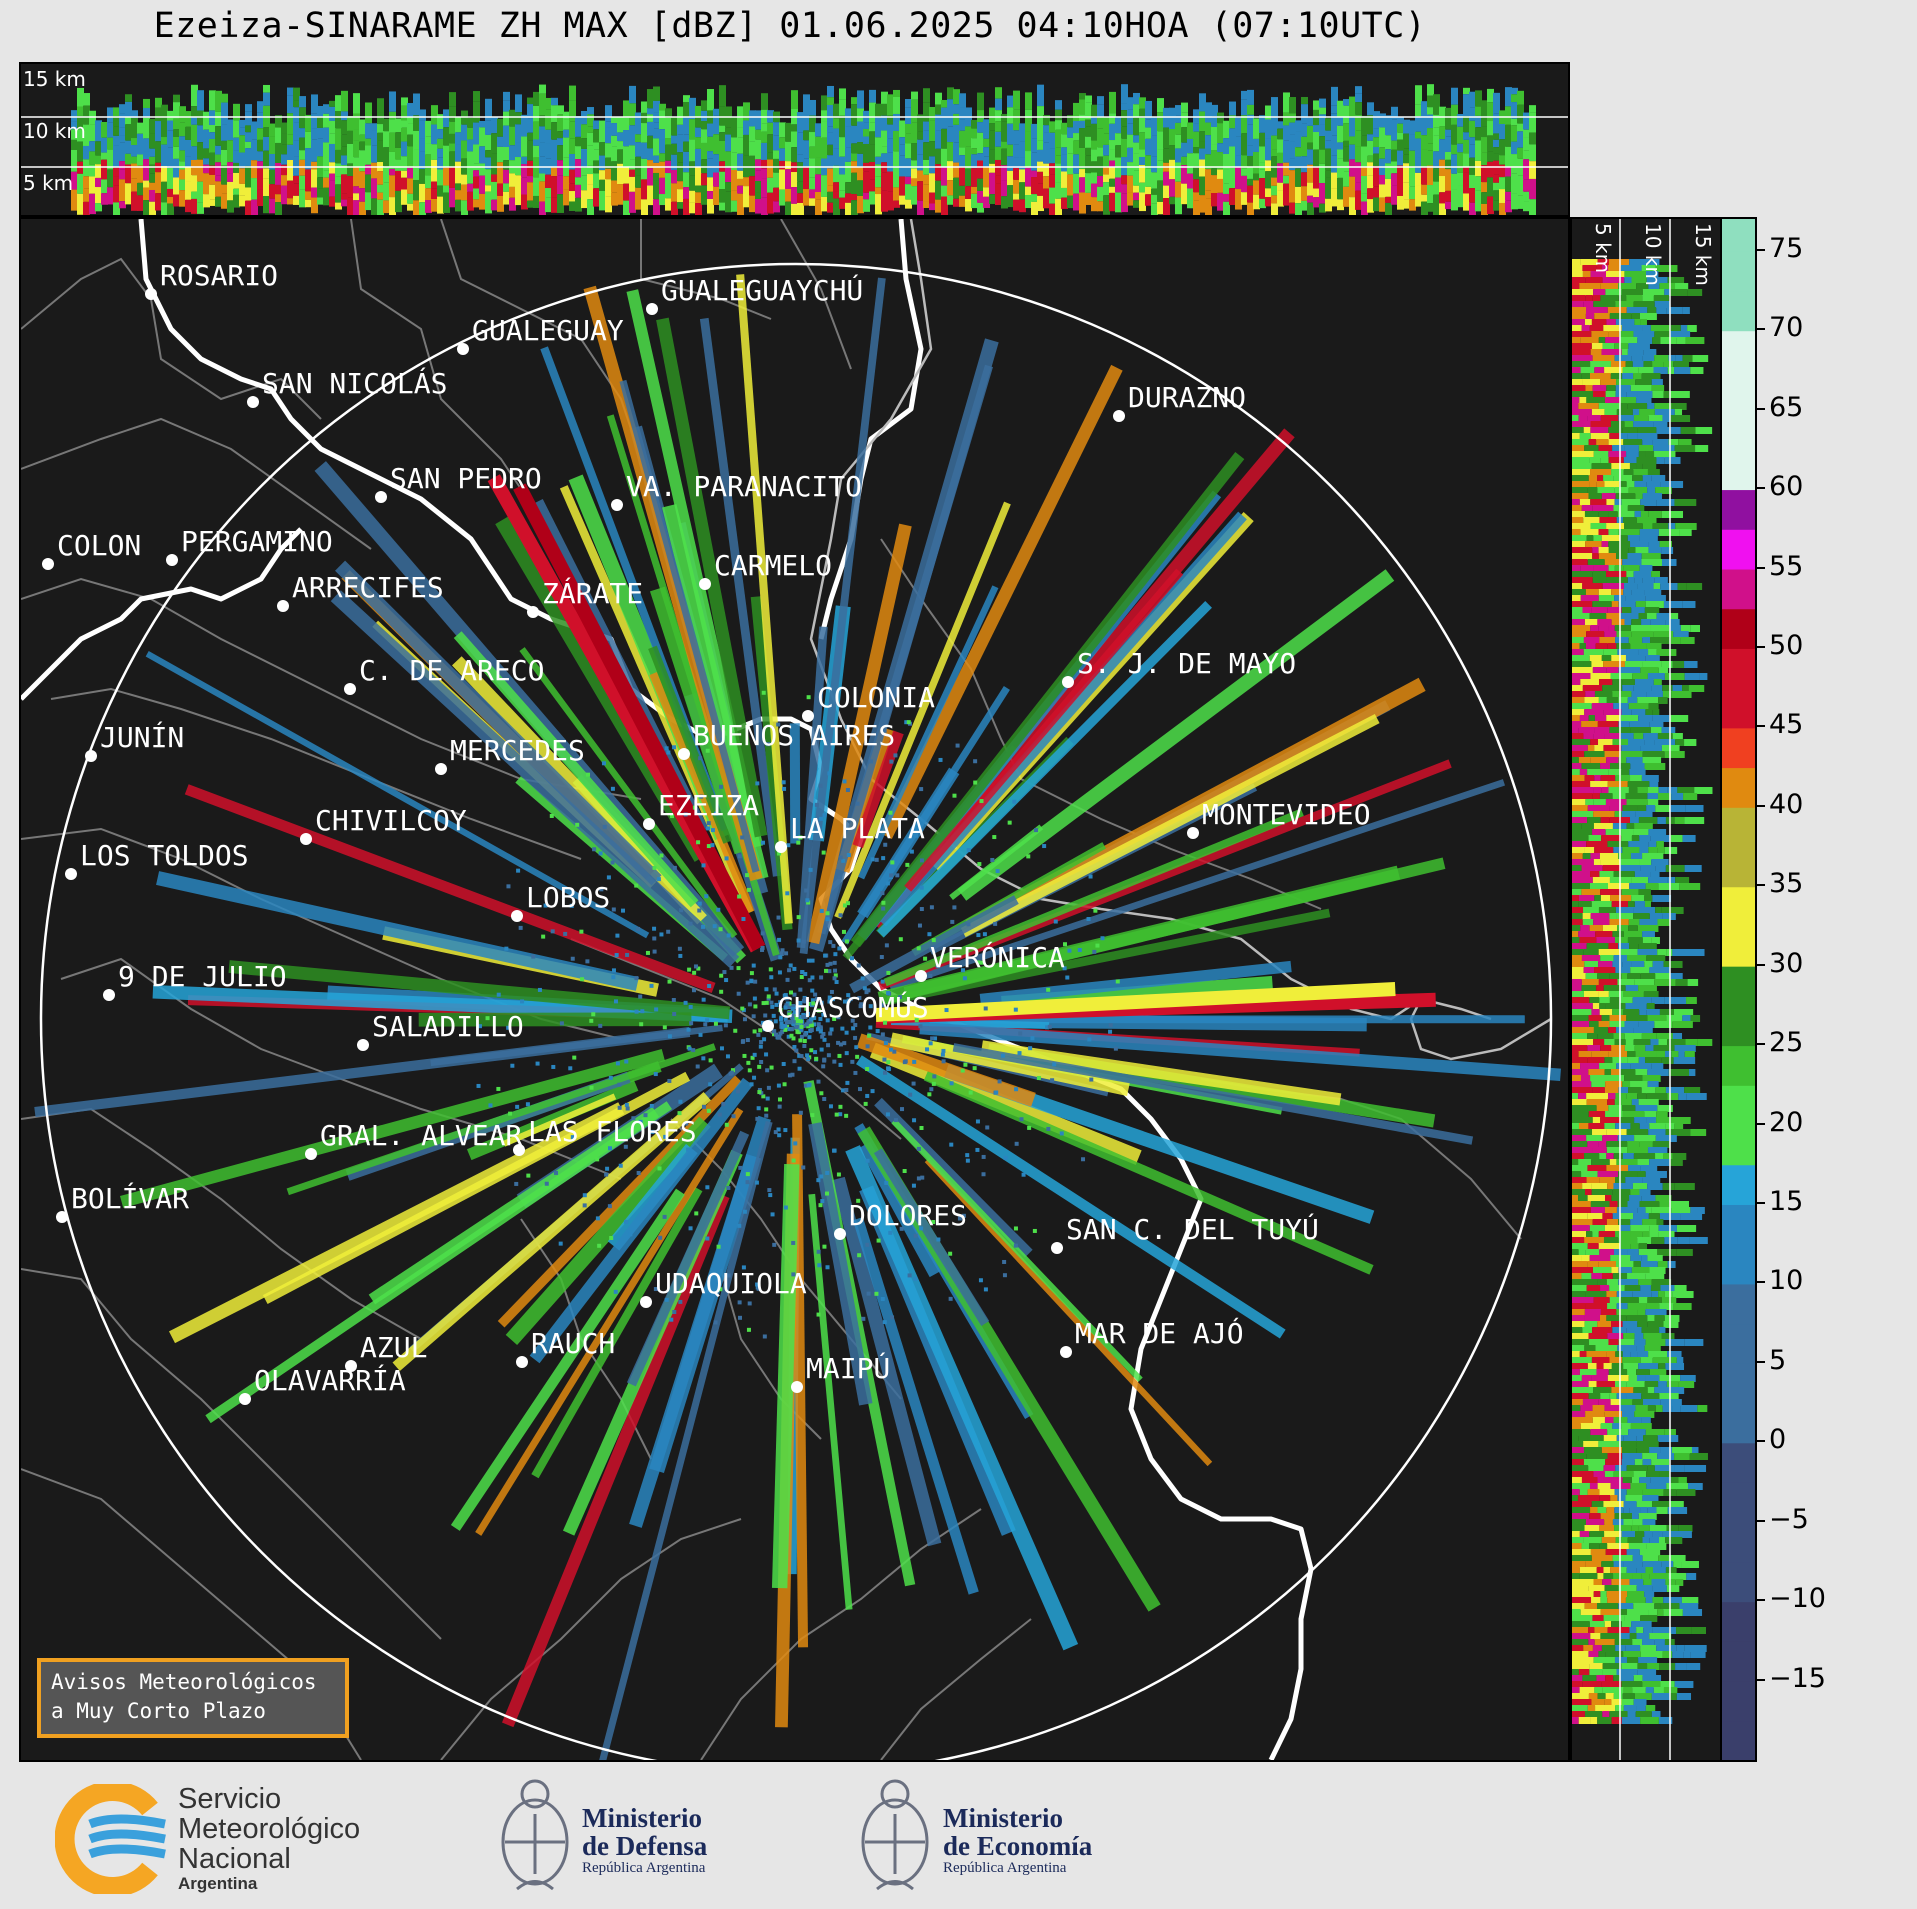 The width and height of the screenshot is (1917, 1909). Describe the element at coordinates (193, 1698) in the screenshot. I see `warnings-button: Avisos Meteorológicos a Muy Corto Plazo` at that location.